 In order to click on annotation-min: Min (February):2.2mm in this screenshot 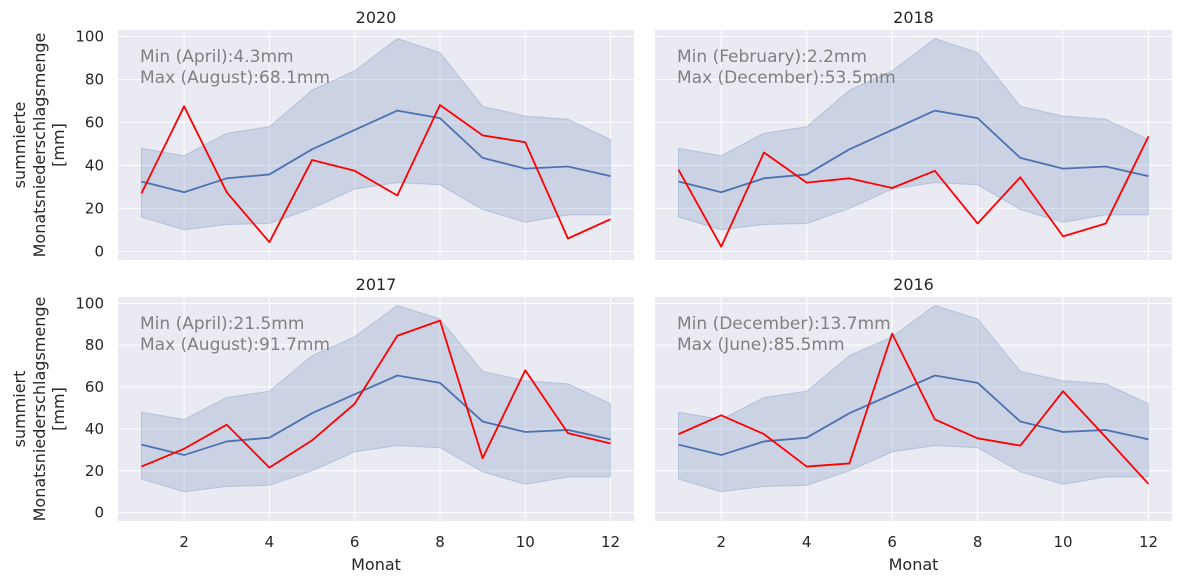, I will do `click(772, 57)`.